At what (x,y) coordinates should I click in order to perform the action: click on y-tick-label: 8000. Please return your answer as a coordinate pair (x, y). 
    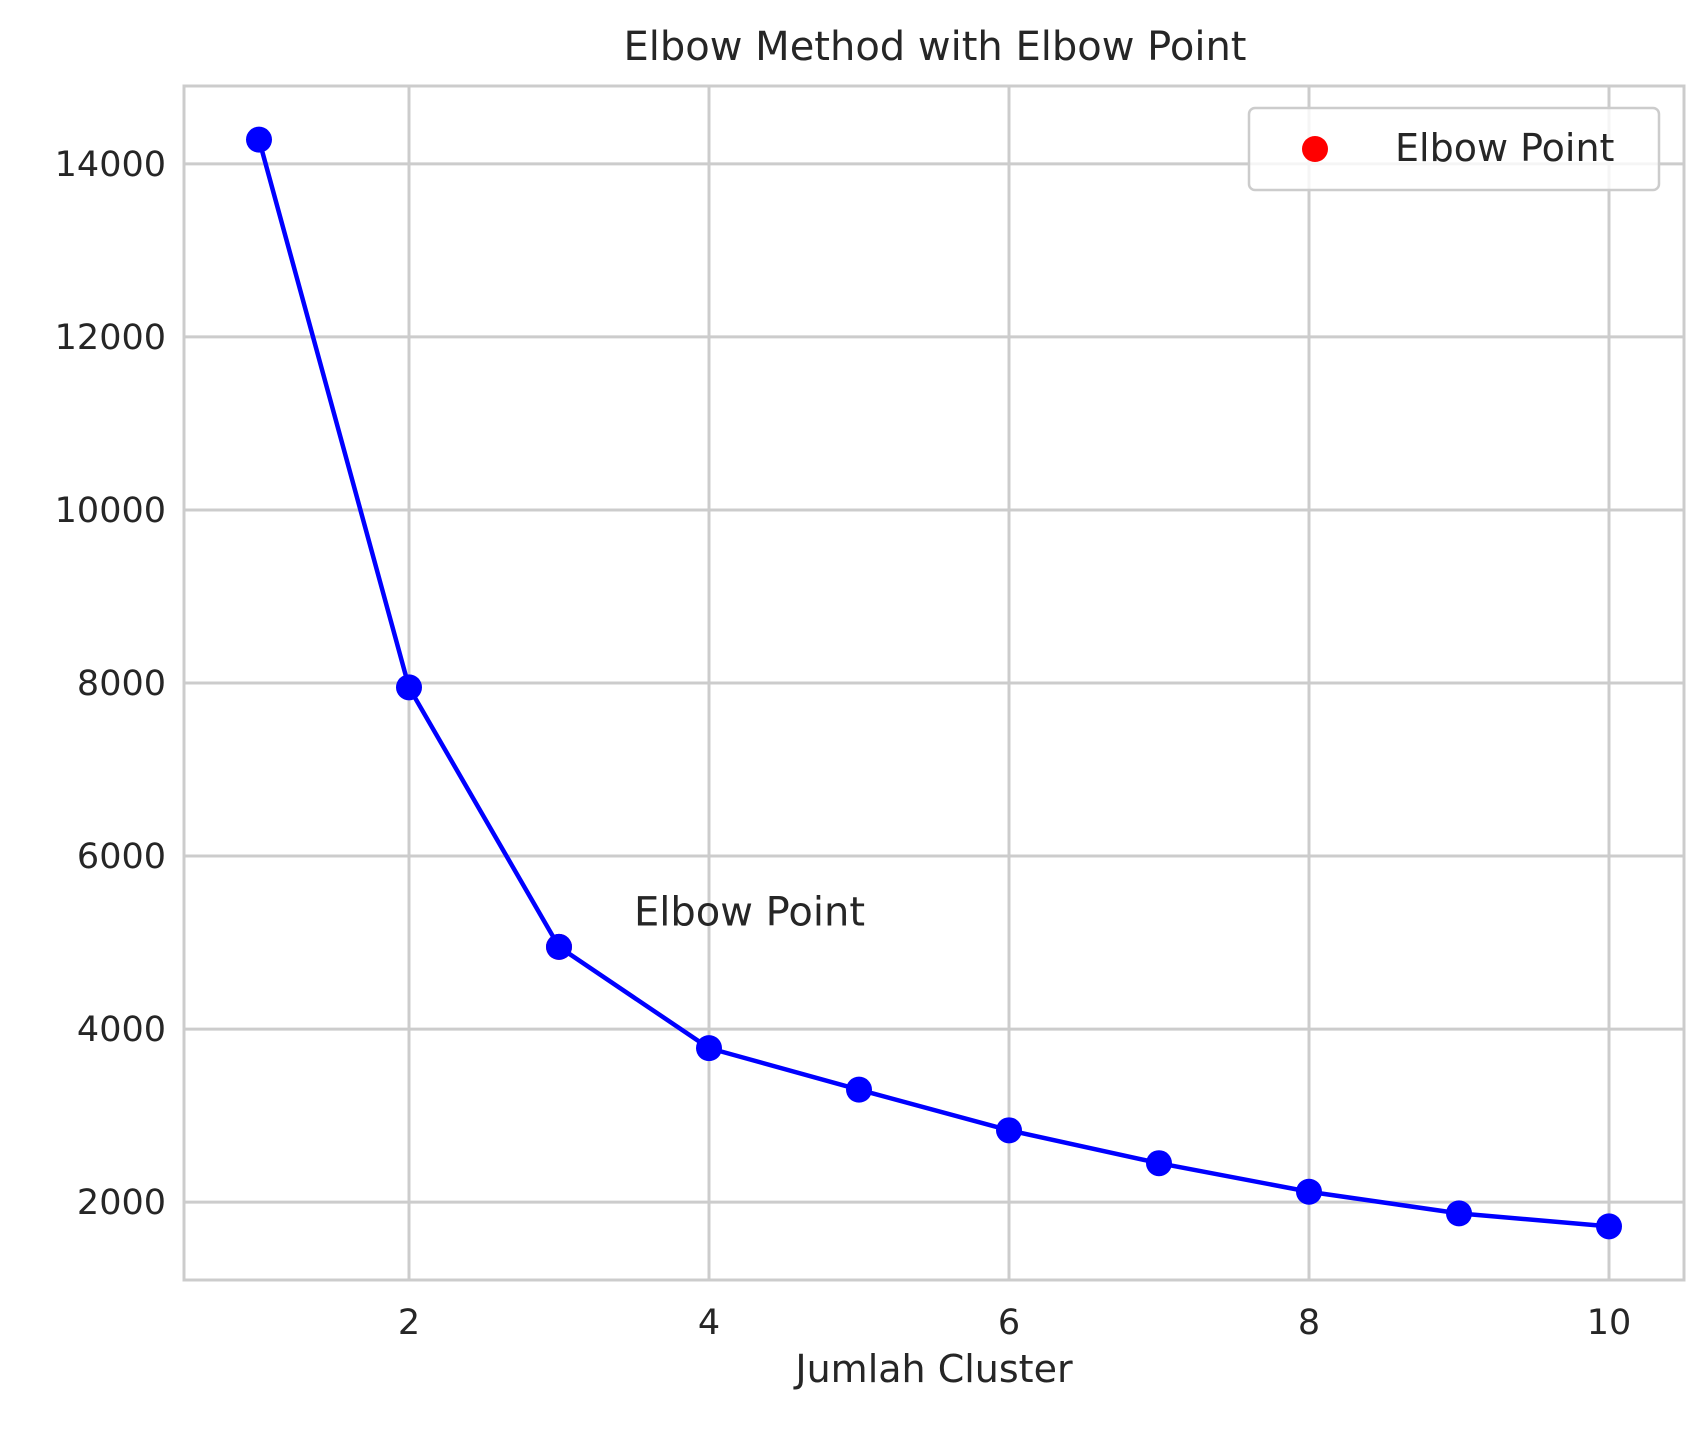
    Looking at the image, I should click on (121, 684).